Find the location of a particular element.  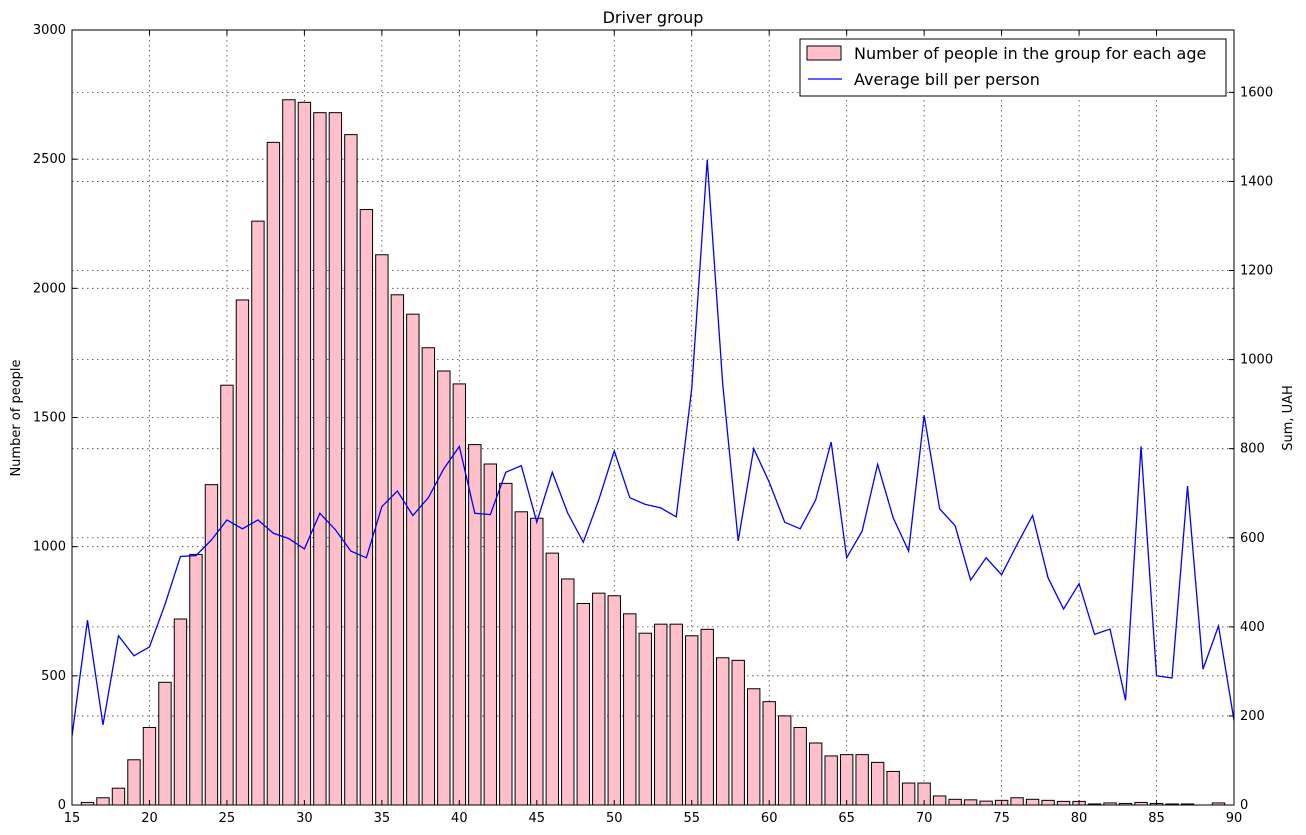

x-tick-label: 50 is located at coordinates (614, 818).